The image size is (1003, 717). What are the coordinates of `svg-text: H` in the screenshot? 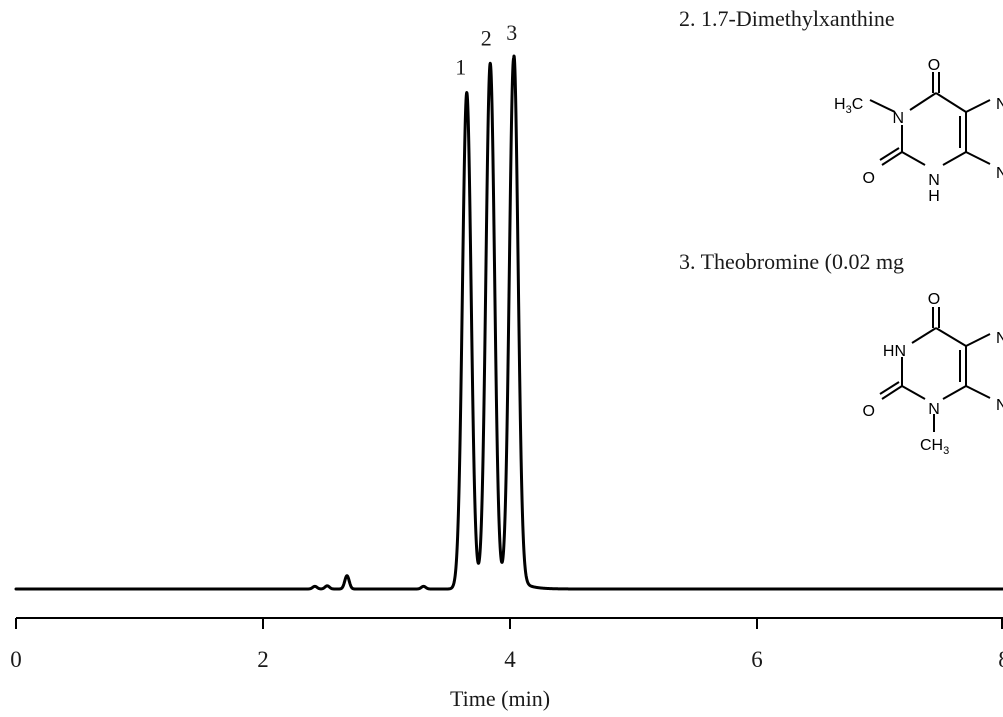 It's located at (934, 196).